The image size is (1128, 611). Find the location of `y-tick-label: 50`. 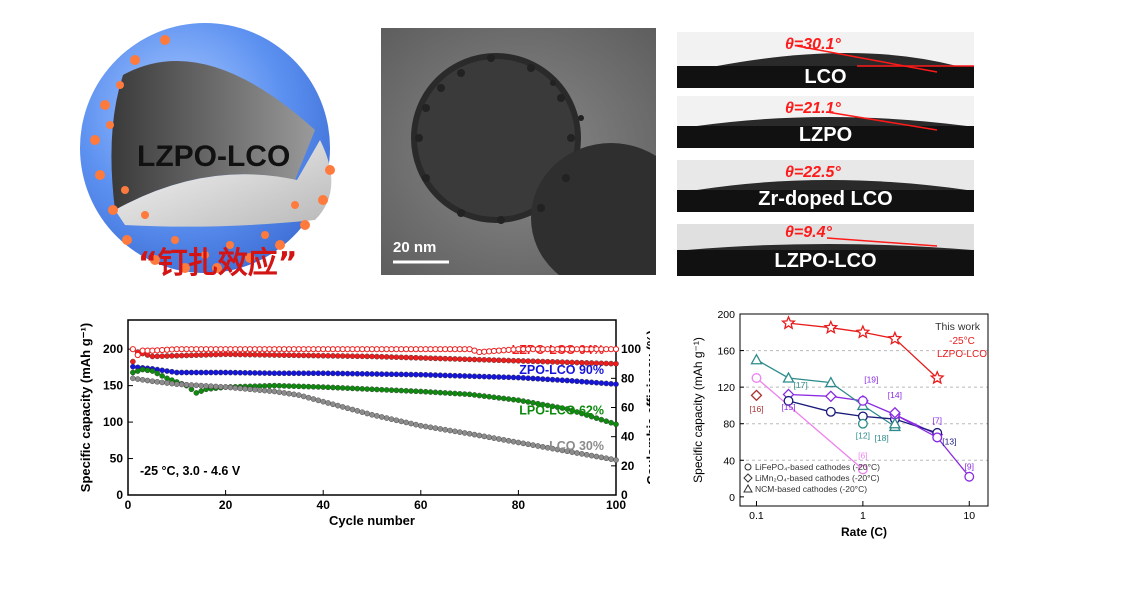

y-tick-label: 50 is located at coordinates (117, 459).